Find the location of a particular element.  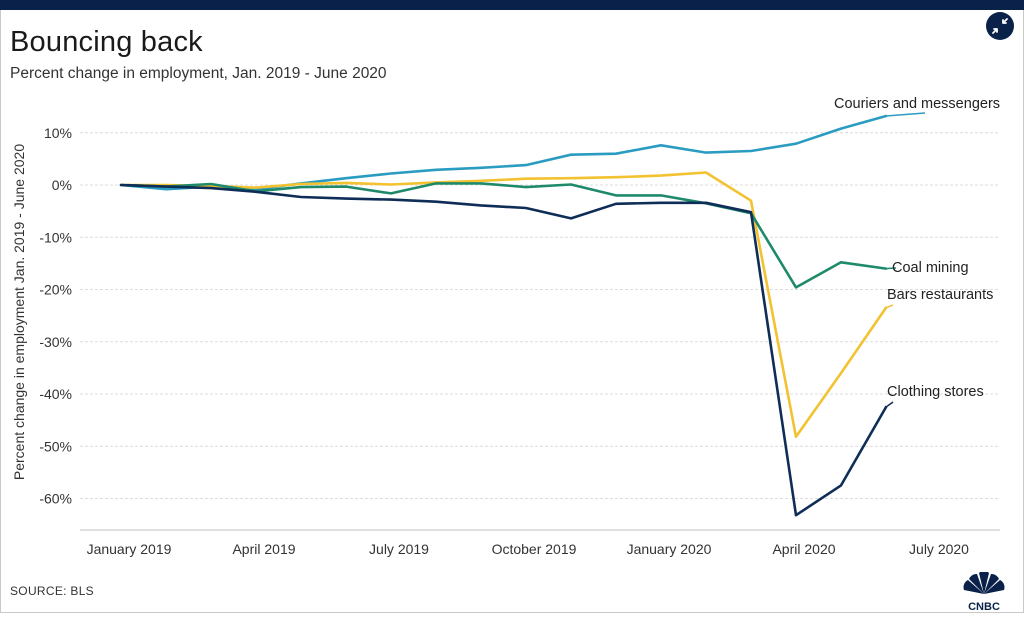

y-tick-label: -50% is located at coordinates (55, 446).